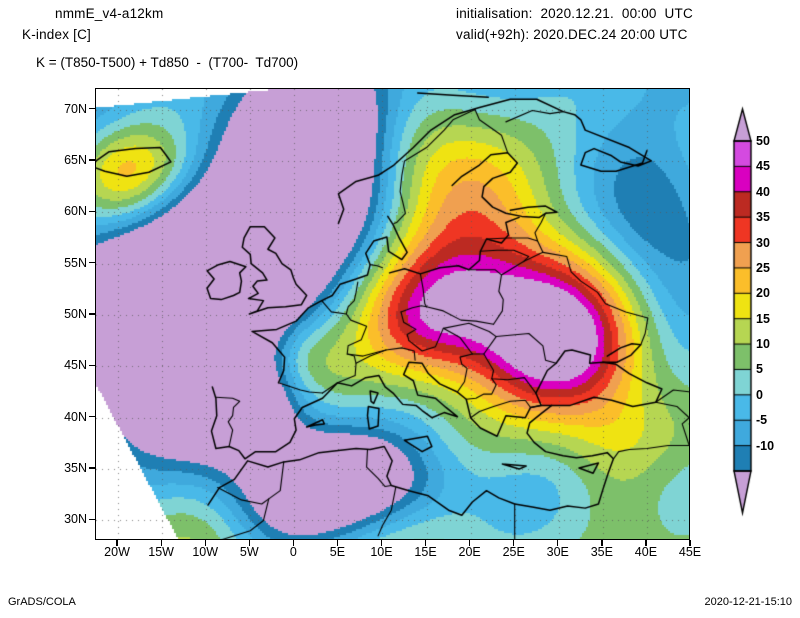 The width and height of the screenshot is (800, 618). Describe the element at coordinates (557, 552) in the screenshot. I see `x-axis-tick-label: 30E` at that location.